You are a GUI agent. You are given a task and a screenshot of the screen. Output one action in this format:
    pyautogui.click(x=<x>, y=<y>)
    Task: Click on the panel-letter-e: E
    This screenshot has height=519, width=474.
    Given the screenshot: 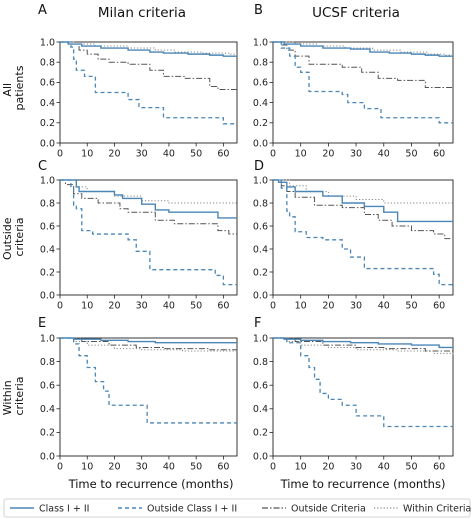 What is the action you would take?
    pyautogui.click(x=42, y=323)
    